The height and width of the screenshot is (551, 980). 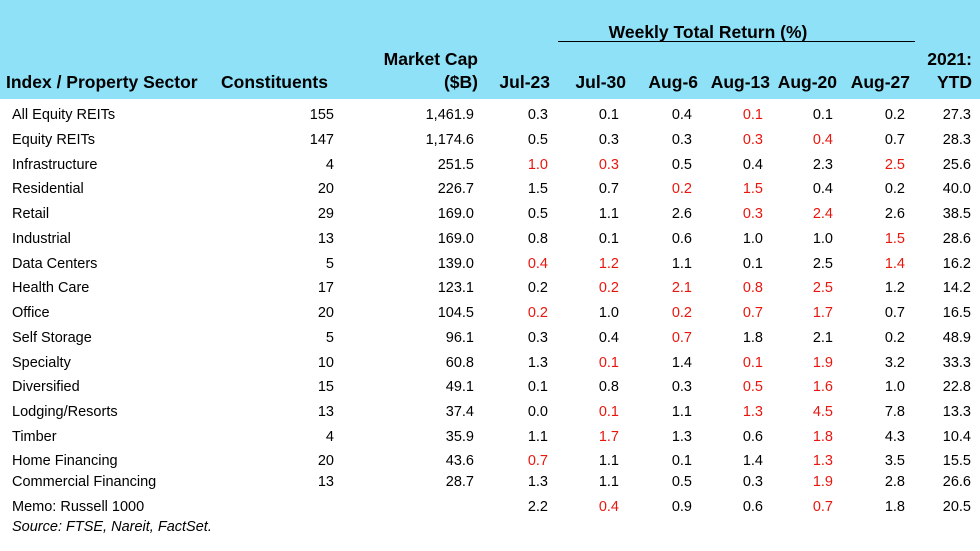 I want to click on ytd-cell: 16.2, so click(x=956, y=264).